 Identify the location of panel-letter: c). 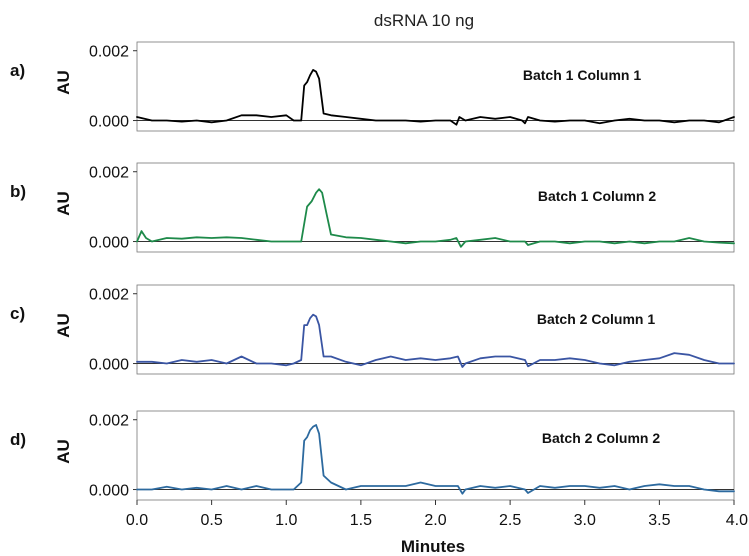
(17, 313).